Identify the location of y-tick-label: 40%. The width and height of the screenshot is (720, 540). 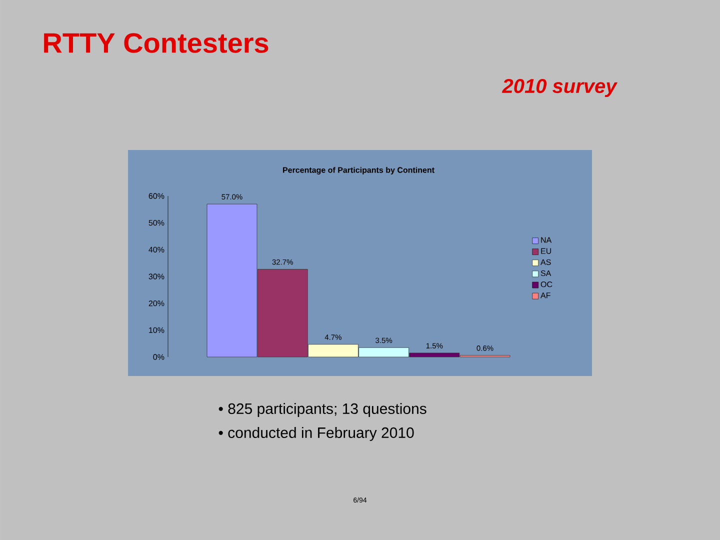
(156, 249).